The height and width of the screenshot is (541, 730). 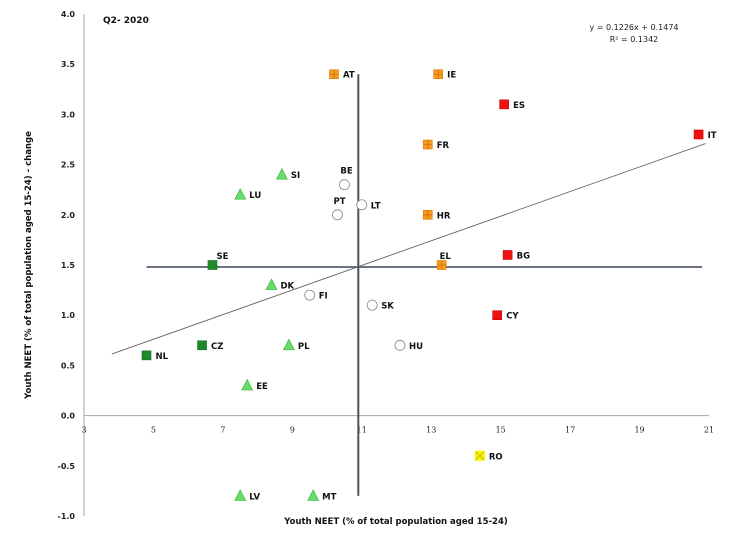 I want to click on x-tick-label: 15, so click(x=501, y=430).